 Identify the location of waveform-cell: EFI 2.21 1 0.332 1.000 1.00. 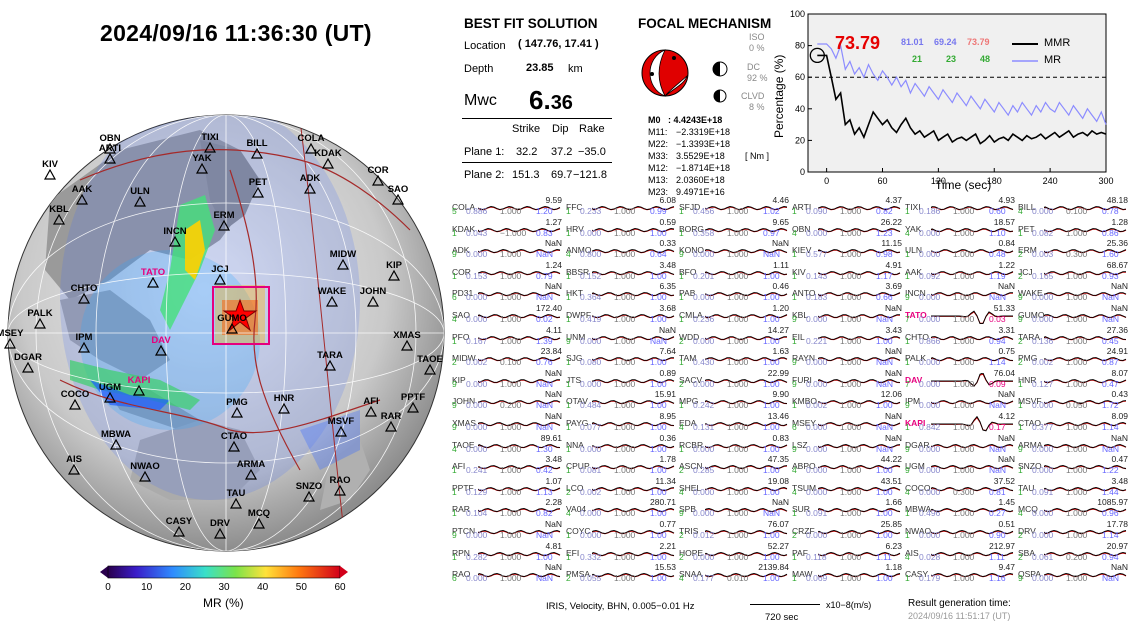
(621, 553).